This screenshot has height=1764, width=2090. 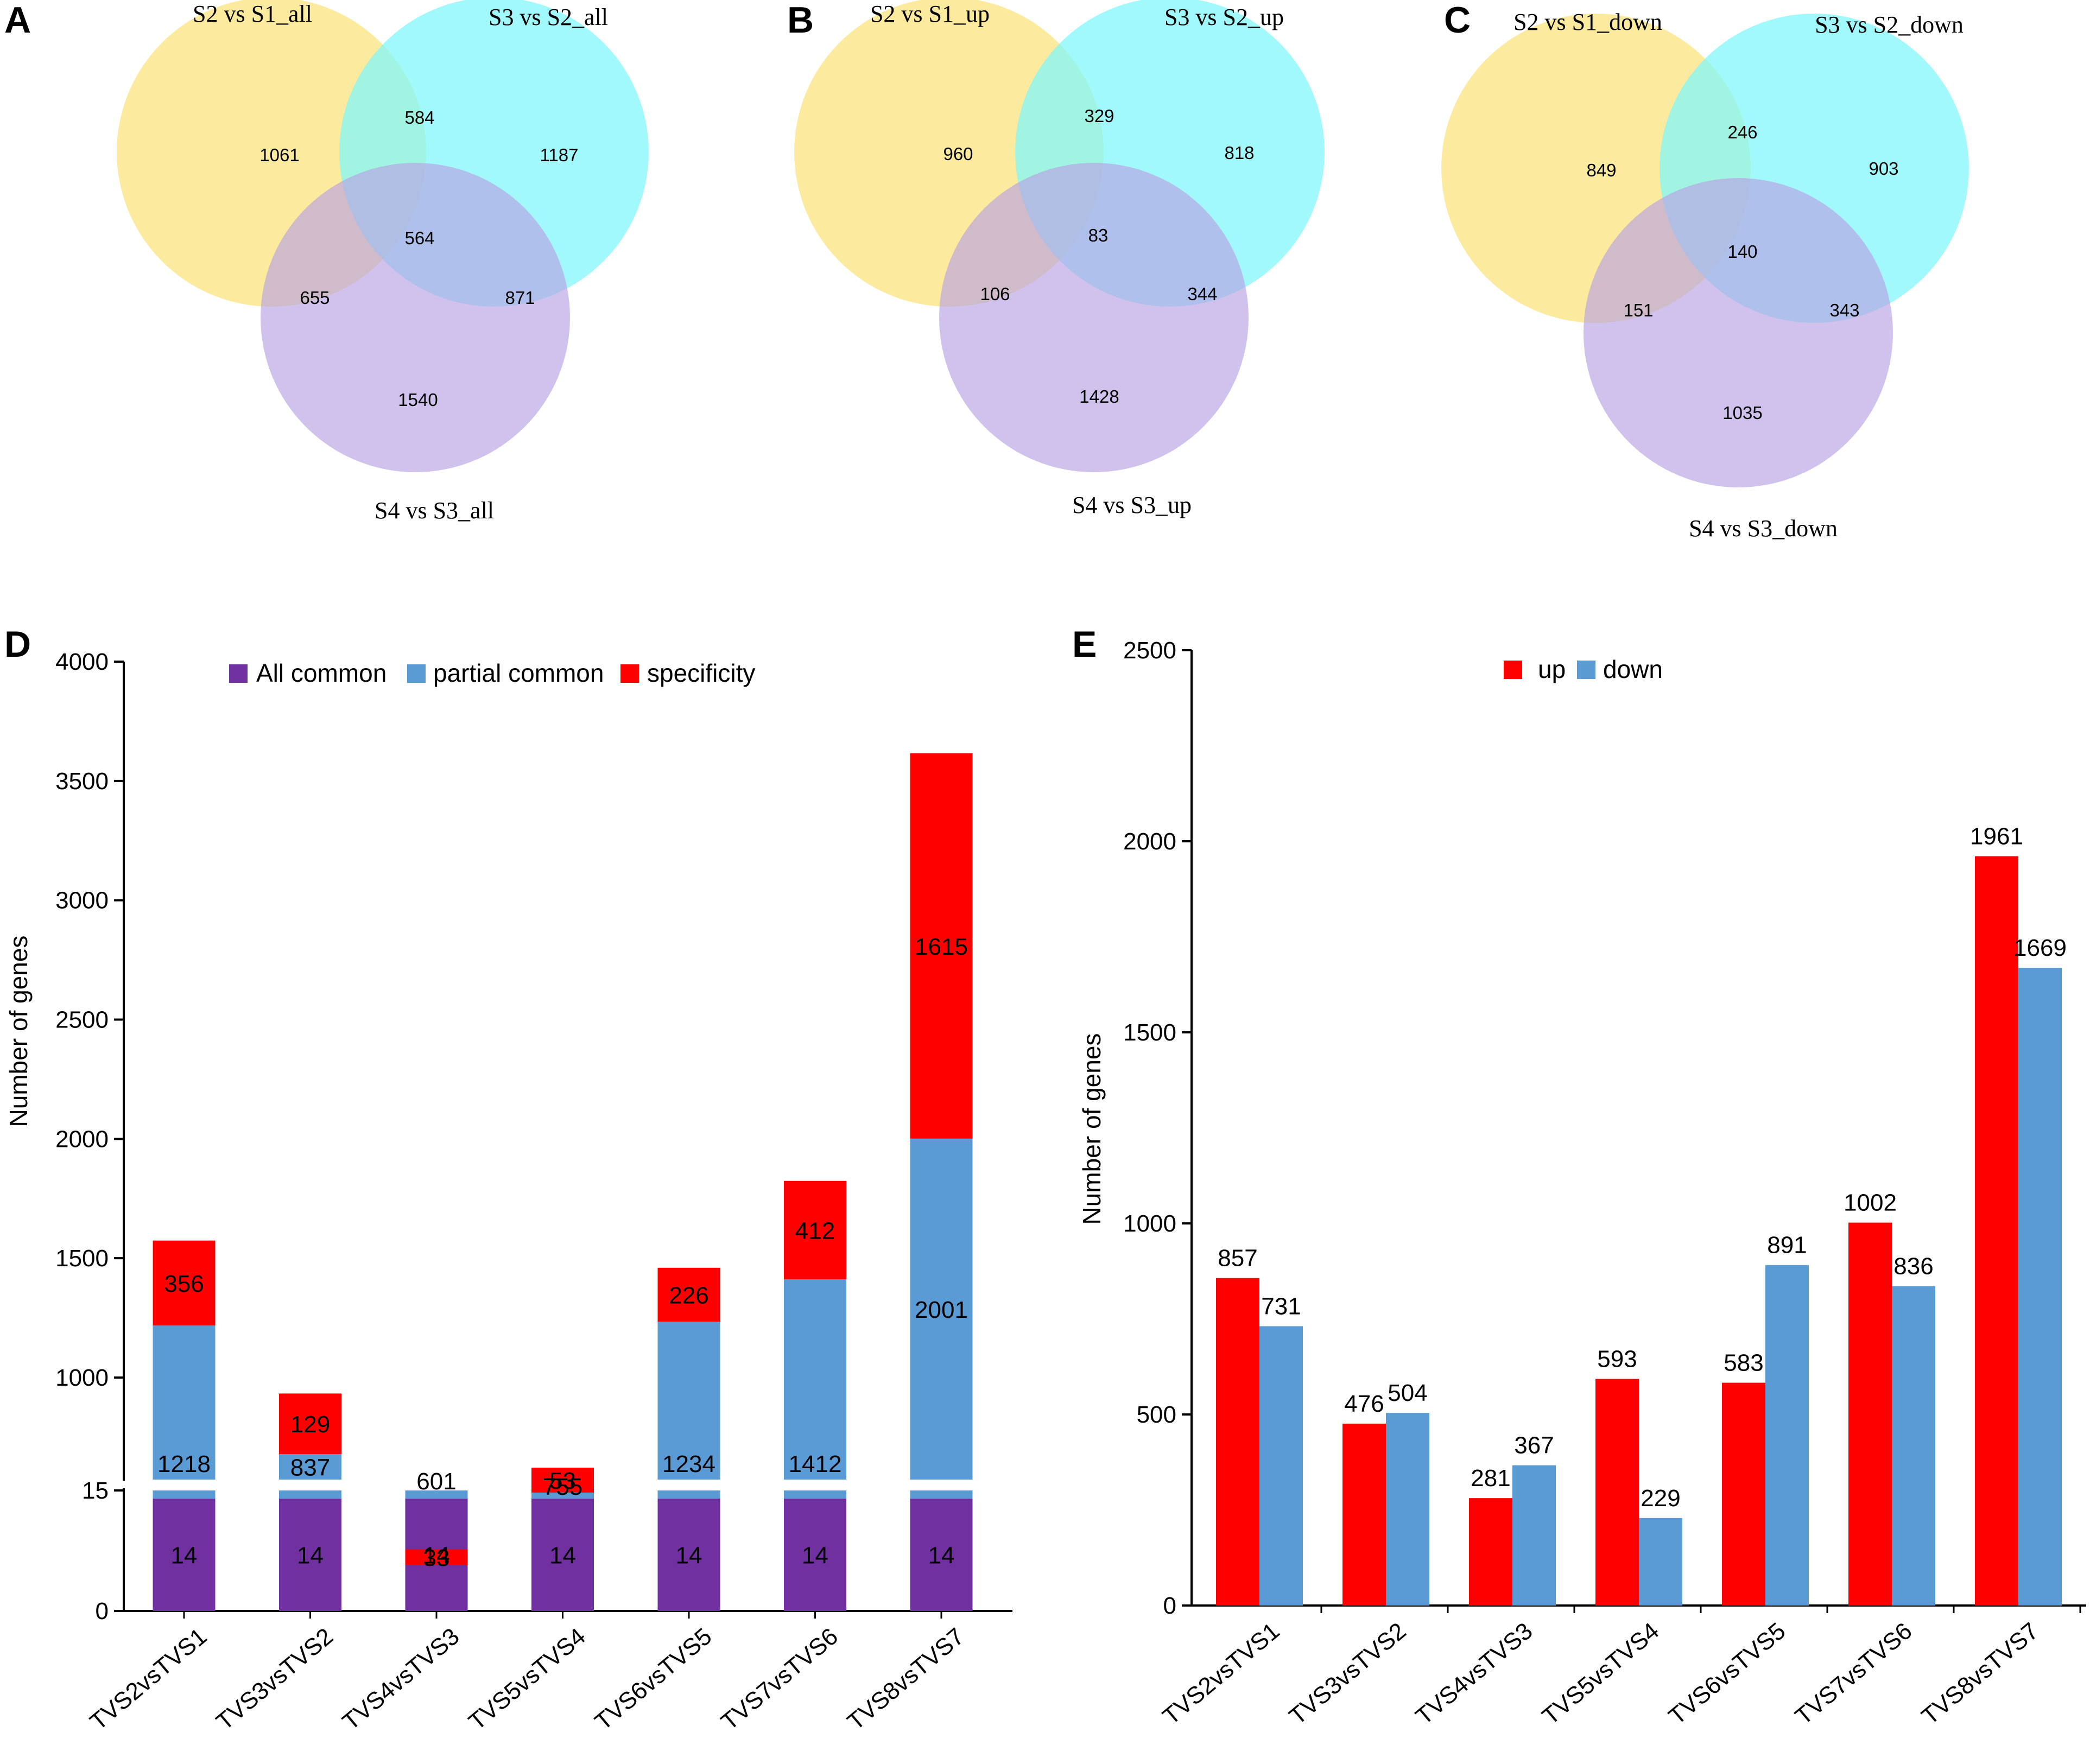 What do you see at coordinates (1457, 21) in the screenshot?
I see `panel-label-c: C` at bounding box center [1457, 21].